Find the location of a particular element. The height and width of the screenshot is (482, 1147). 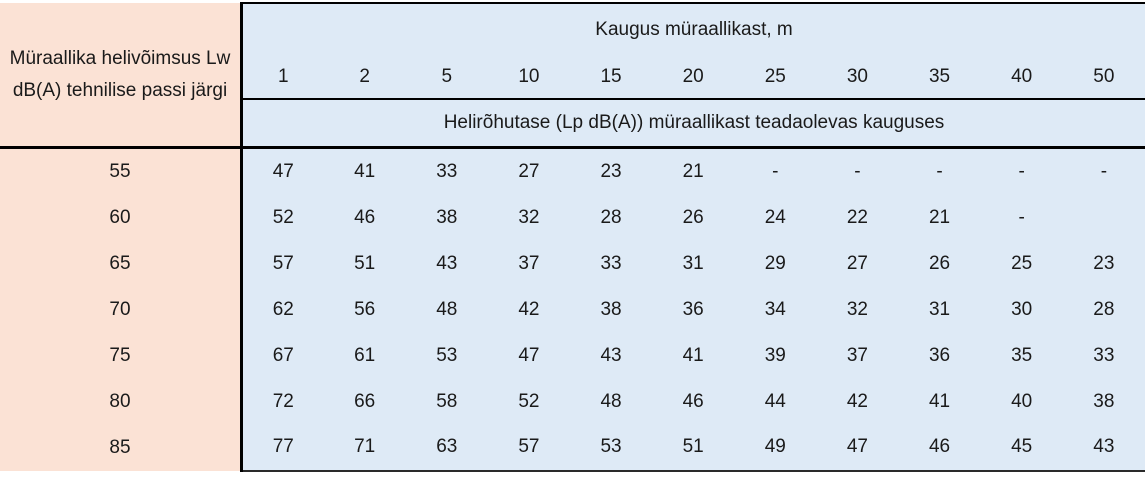

distance-col-header: 25 is located at coordinates (775, 78).